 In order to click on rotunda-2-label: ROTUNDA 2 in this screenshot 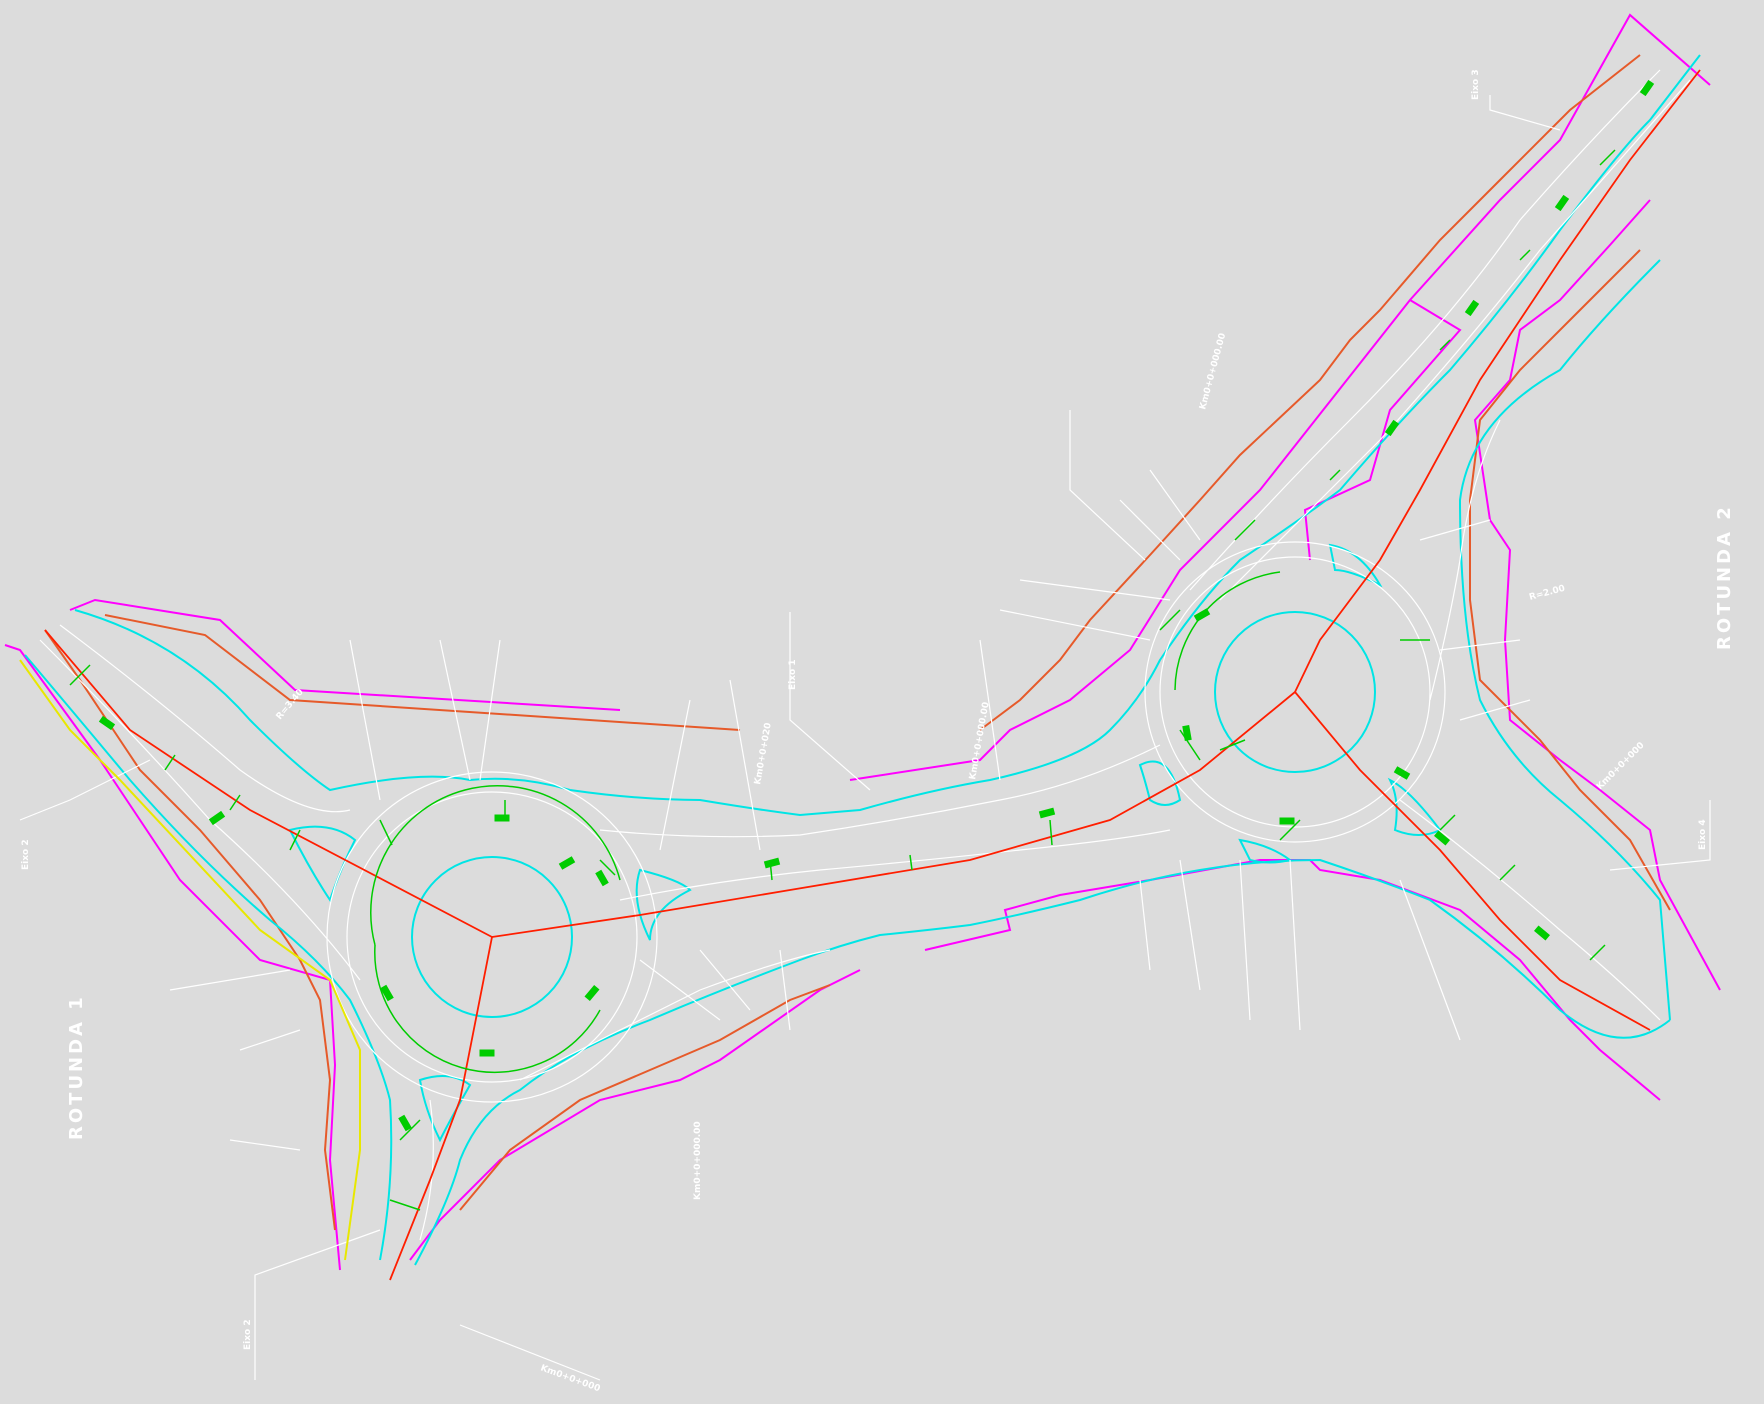, I will do `click(1724, 577)`.